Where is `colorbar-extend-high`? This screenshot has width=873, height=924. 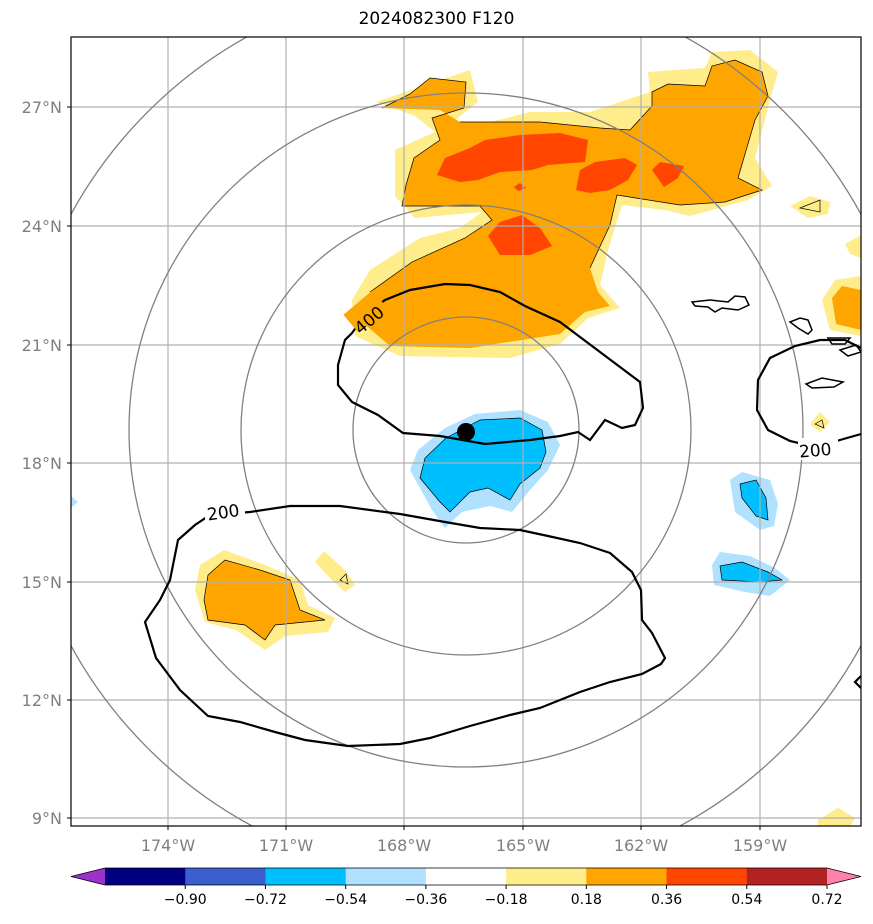 colorbar-extend-high is located at coordinates (844, 876).